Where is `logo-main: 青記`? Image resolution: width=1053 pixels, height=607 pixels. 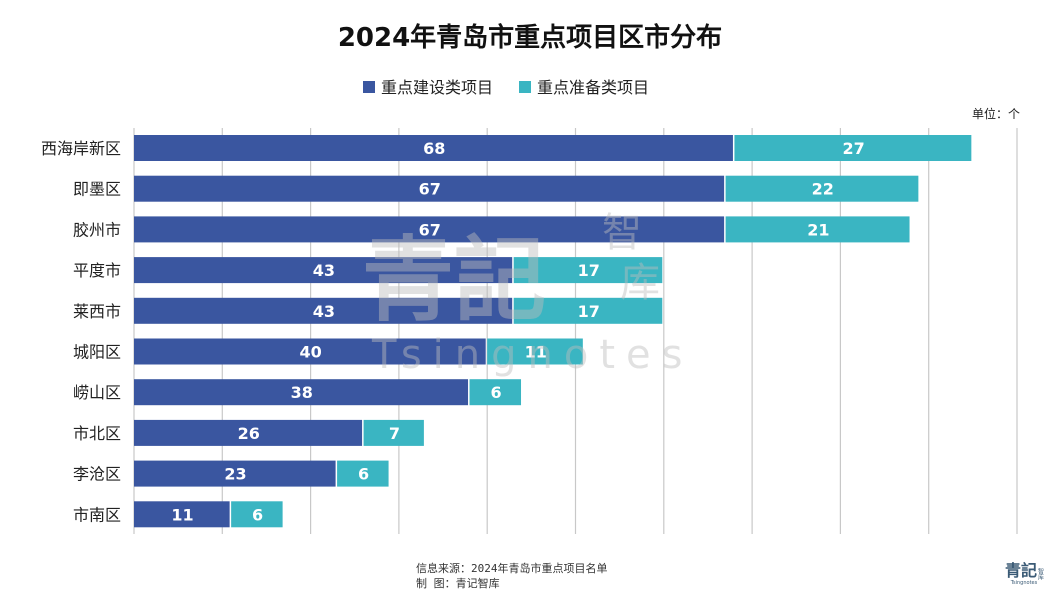 logo-main: 青記 is located at coordinates (1021, 570).